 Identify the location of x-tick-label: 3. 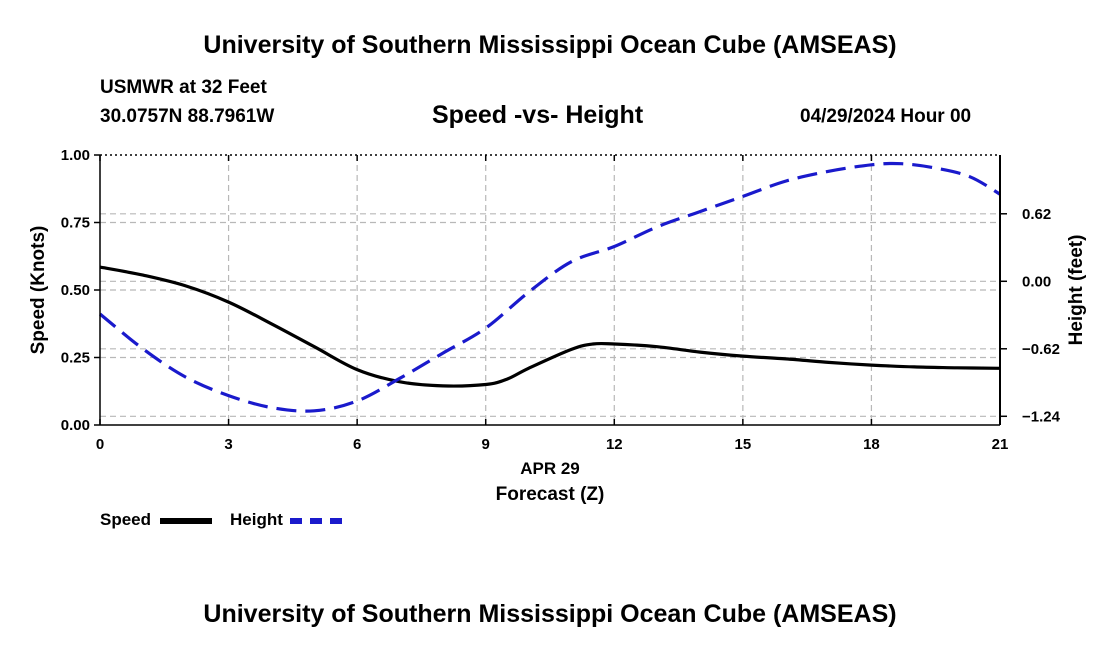
(228, 444).